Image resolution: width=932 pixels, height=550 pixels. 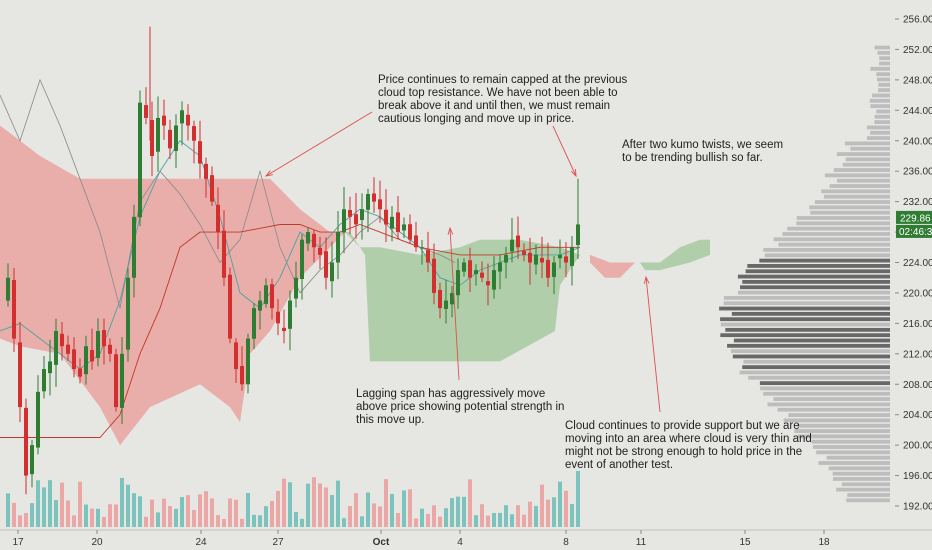 I want to click on arrow-to-thin-cloud-head, so click(x=646, y=279).